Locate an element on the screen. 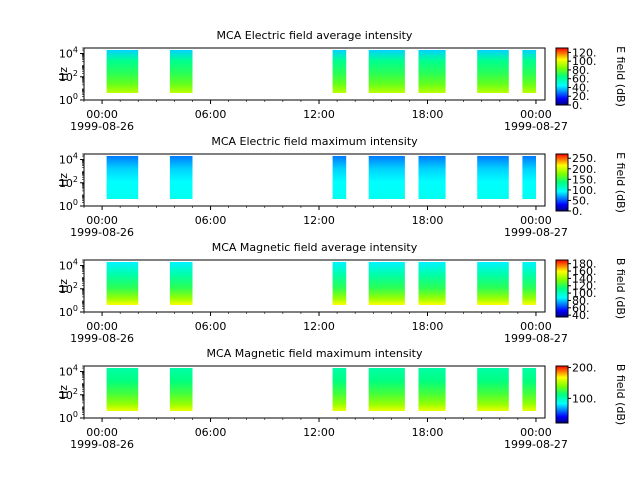 This screenshot has height=480, width=640. colorbar-tick-label: 140. is located at coordinates (584, 278).